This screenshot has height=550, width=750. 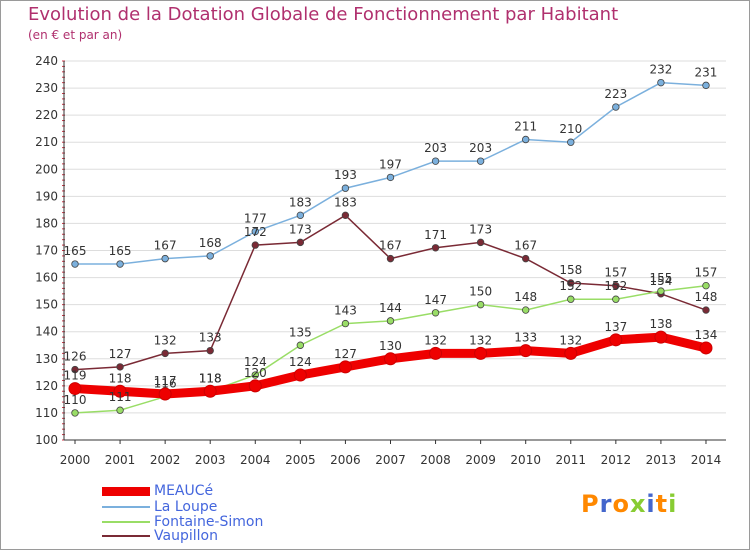 What do you see at coordinates (660, 70) in the screenshot?
I see `data-label-la-loupe: 232` at bounding box center [660, 70].